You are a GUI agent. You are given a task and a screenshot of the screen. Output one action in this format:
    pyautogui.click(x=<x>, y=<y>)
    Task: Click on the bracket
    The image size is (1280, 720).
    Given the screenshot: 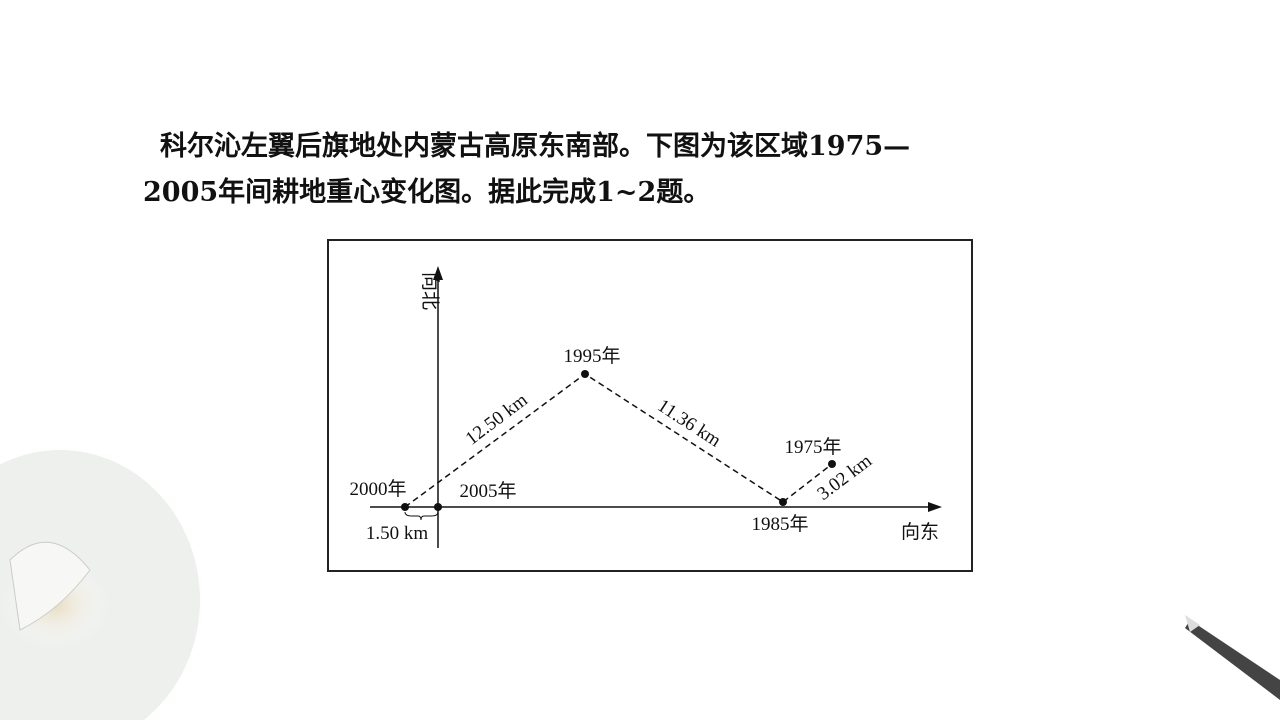 What is the action you would take?
    pyautogui.click(x=421, y=516)
    